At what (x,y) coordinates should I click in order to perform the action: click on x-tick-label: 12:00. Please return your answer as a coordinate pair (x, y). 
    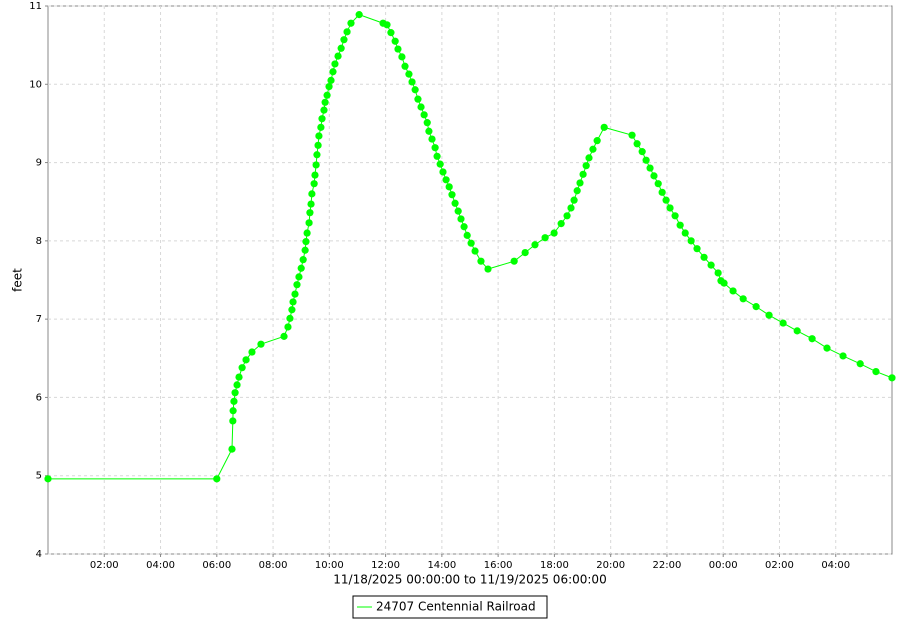
    Looking at the image, I should click on (385, 565).